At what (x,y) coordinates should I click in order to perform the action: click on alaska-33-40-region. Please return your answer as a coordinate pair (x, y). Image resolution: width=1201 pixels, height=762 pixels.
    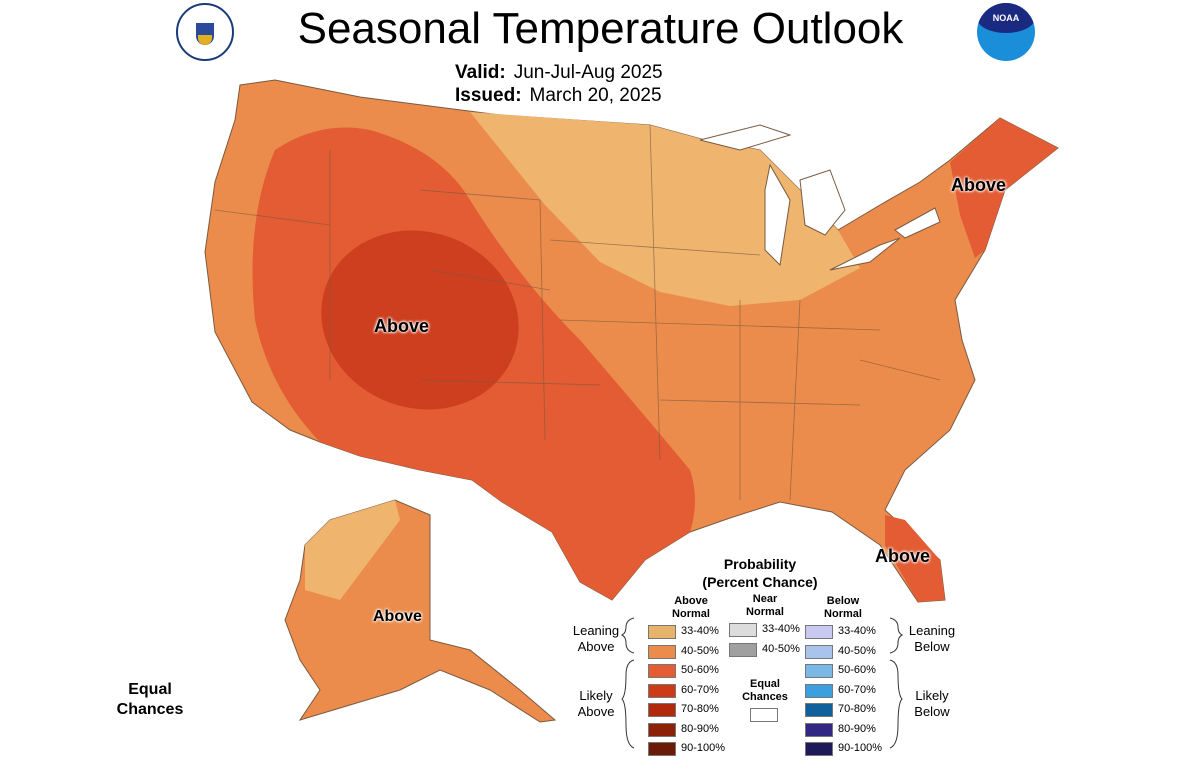
    Looking at the image, I should click on (352, 550).